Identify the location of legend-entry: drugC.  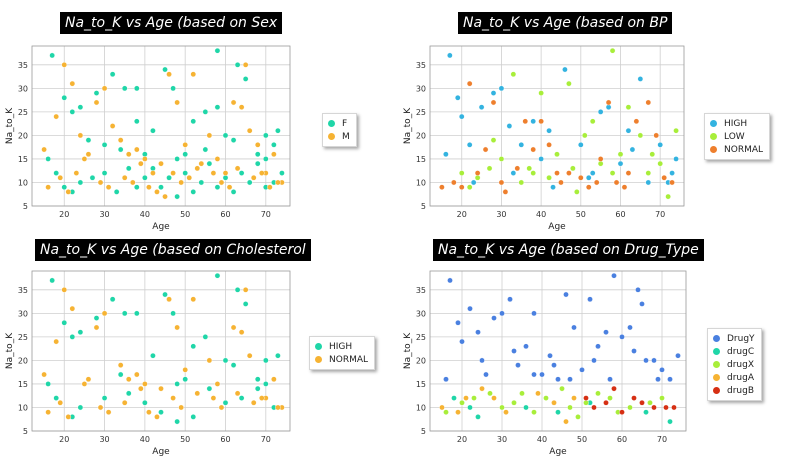
(734, 351).